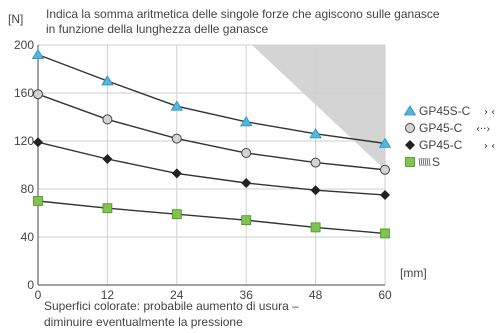 This screenshot has width=501, height=333. What do you see at coordinates (24, 93) in the screenshot?
I see `y-tick-label: 160` at bounding box center [24, 93].